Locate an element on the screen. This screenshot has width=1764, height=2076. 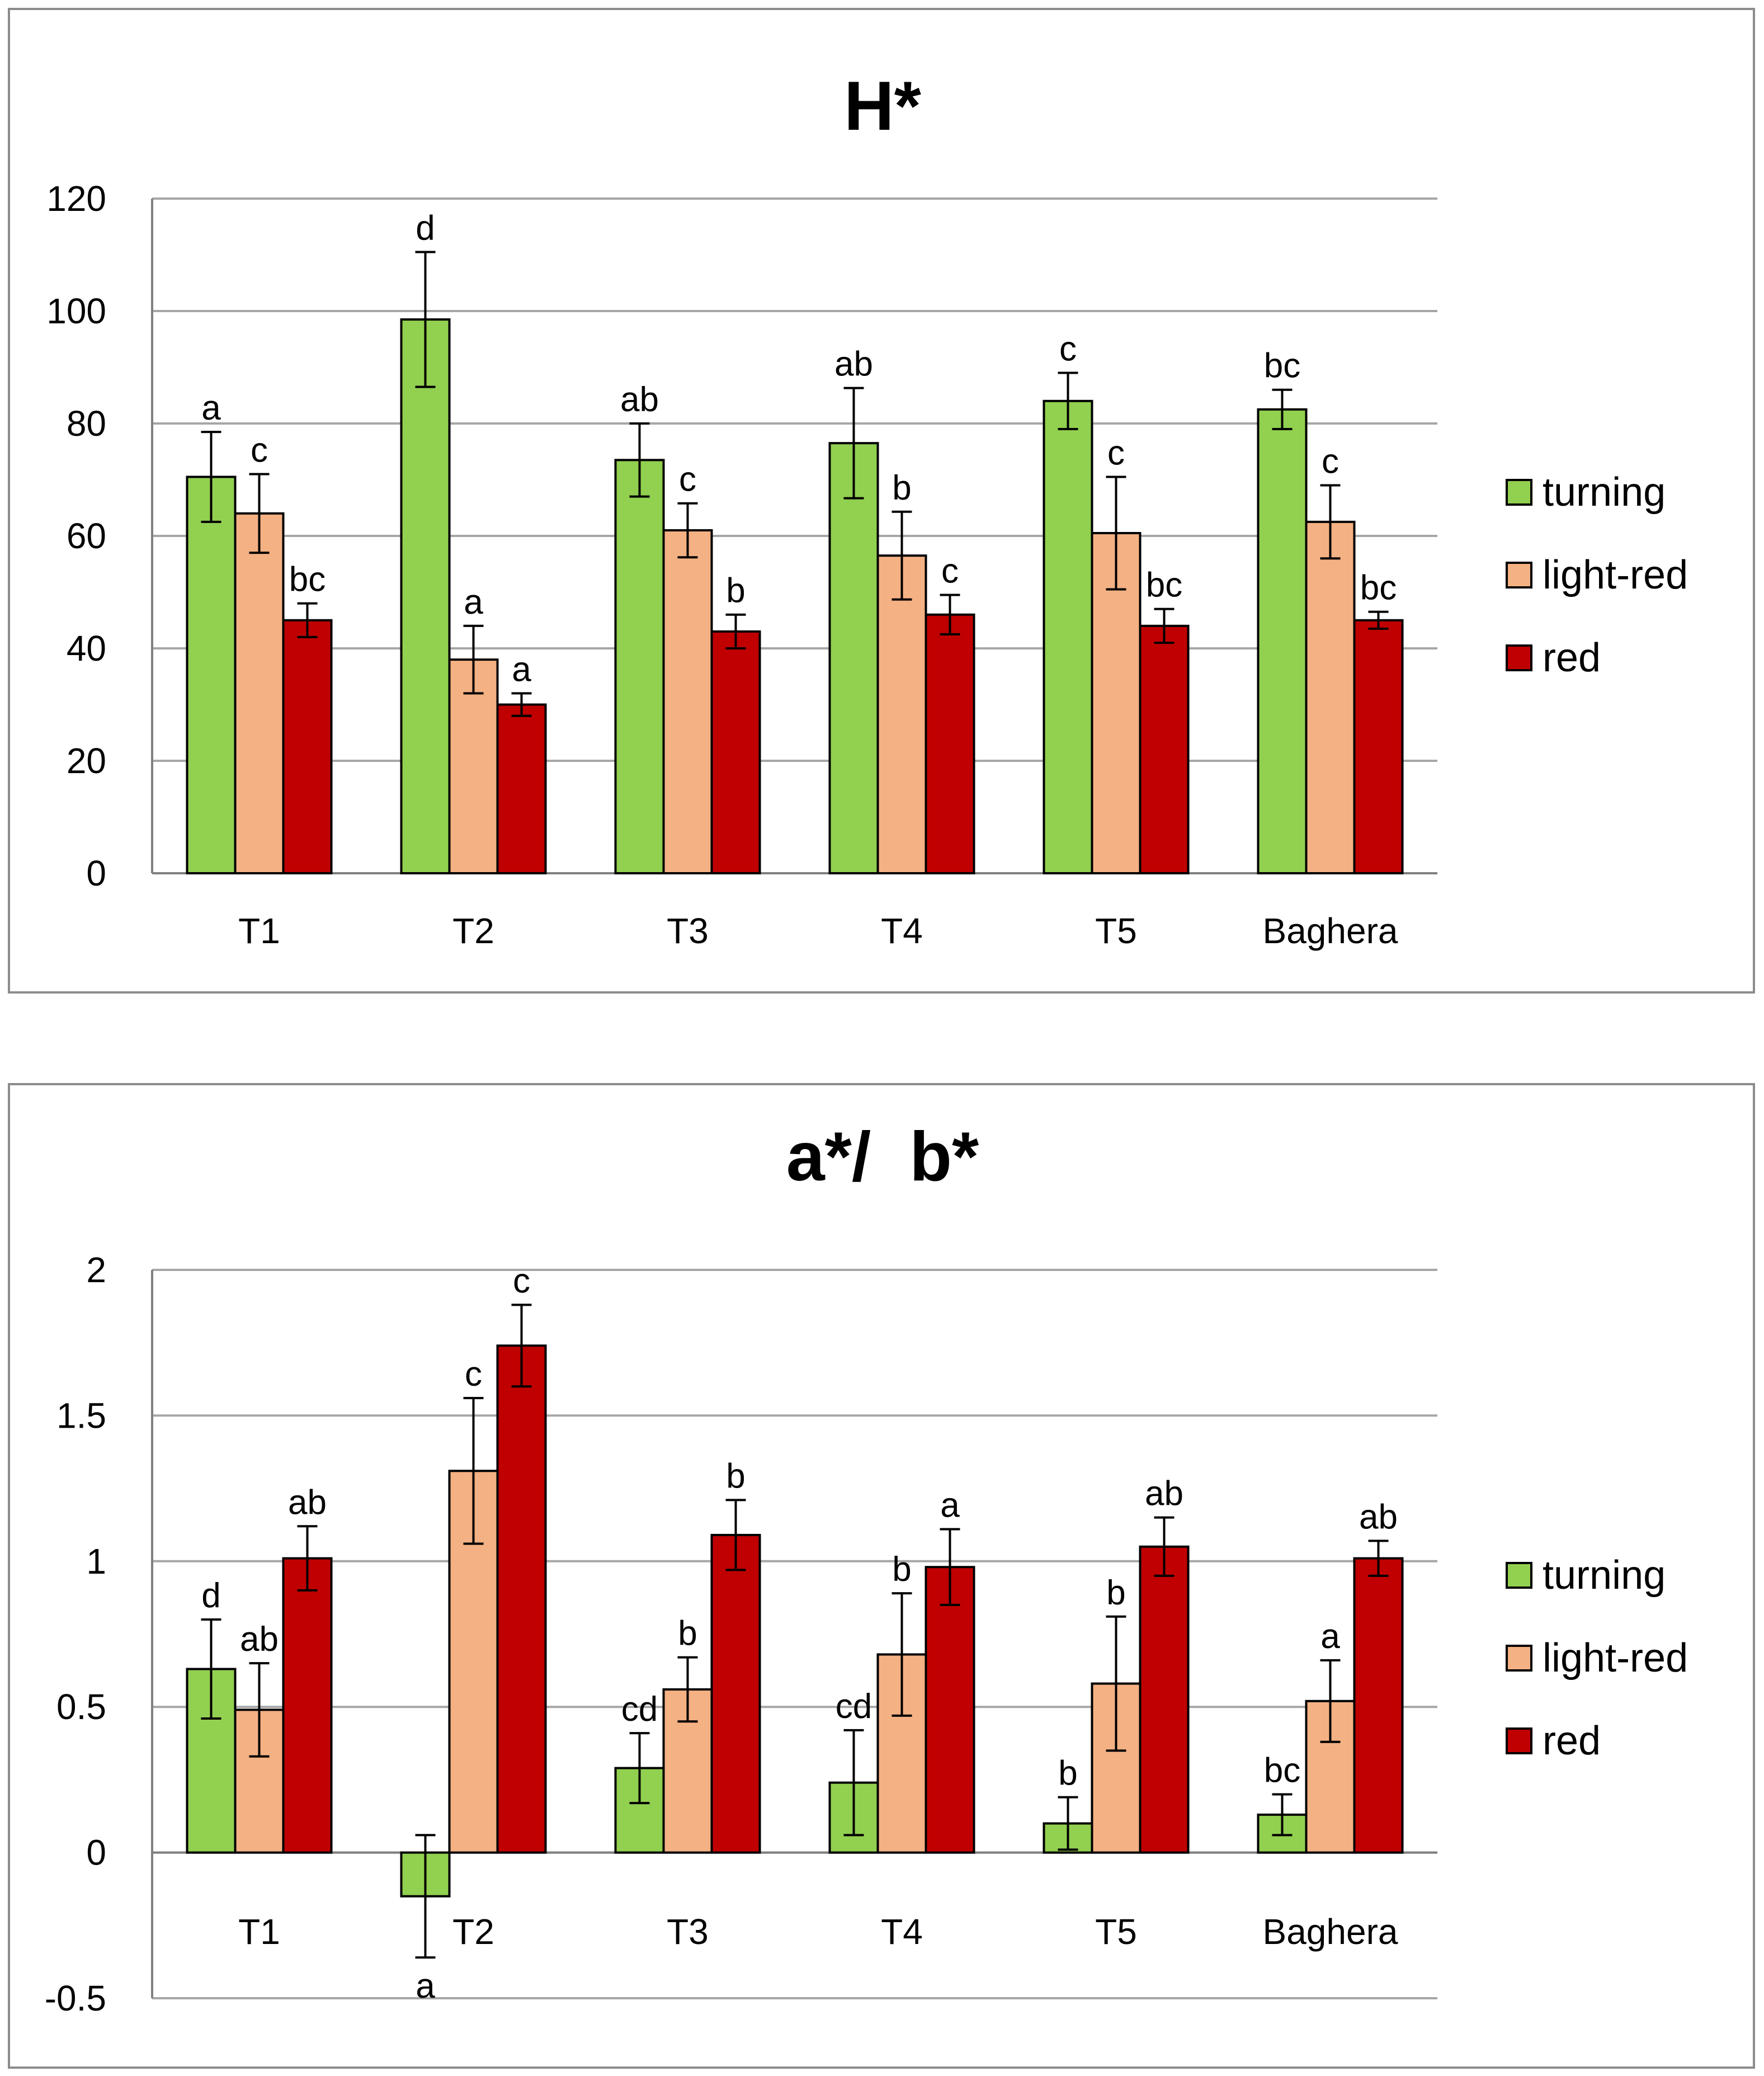
legend-label: light-red is located at coordinates (1615, 1658).